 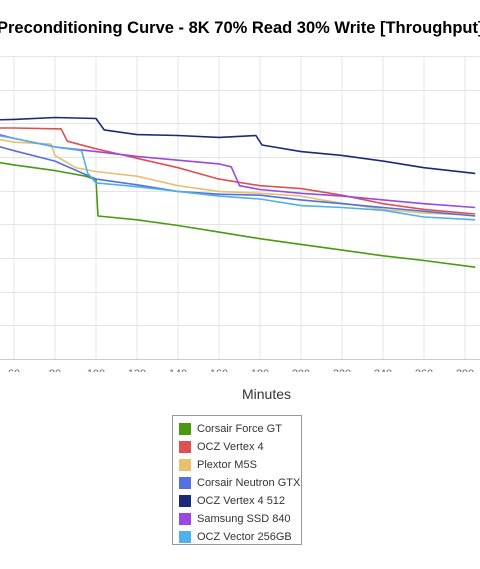 I want to click on x-axis-label: Minutes, so click(x=266, y=394).